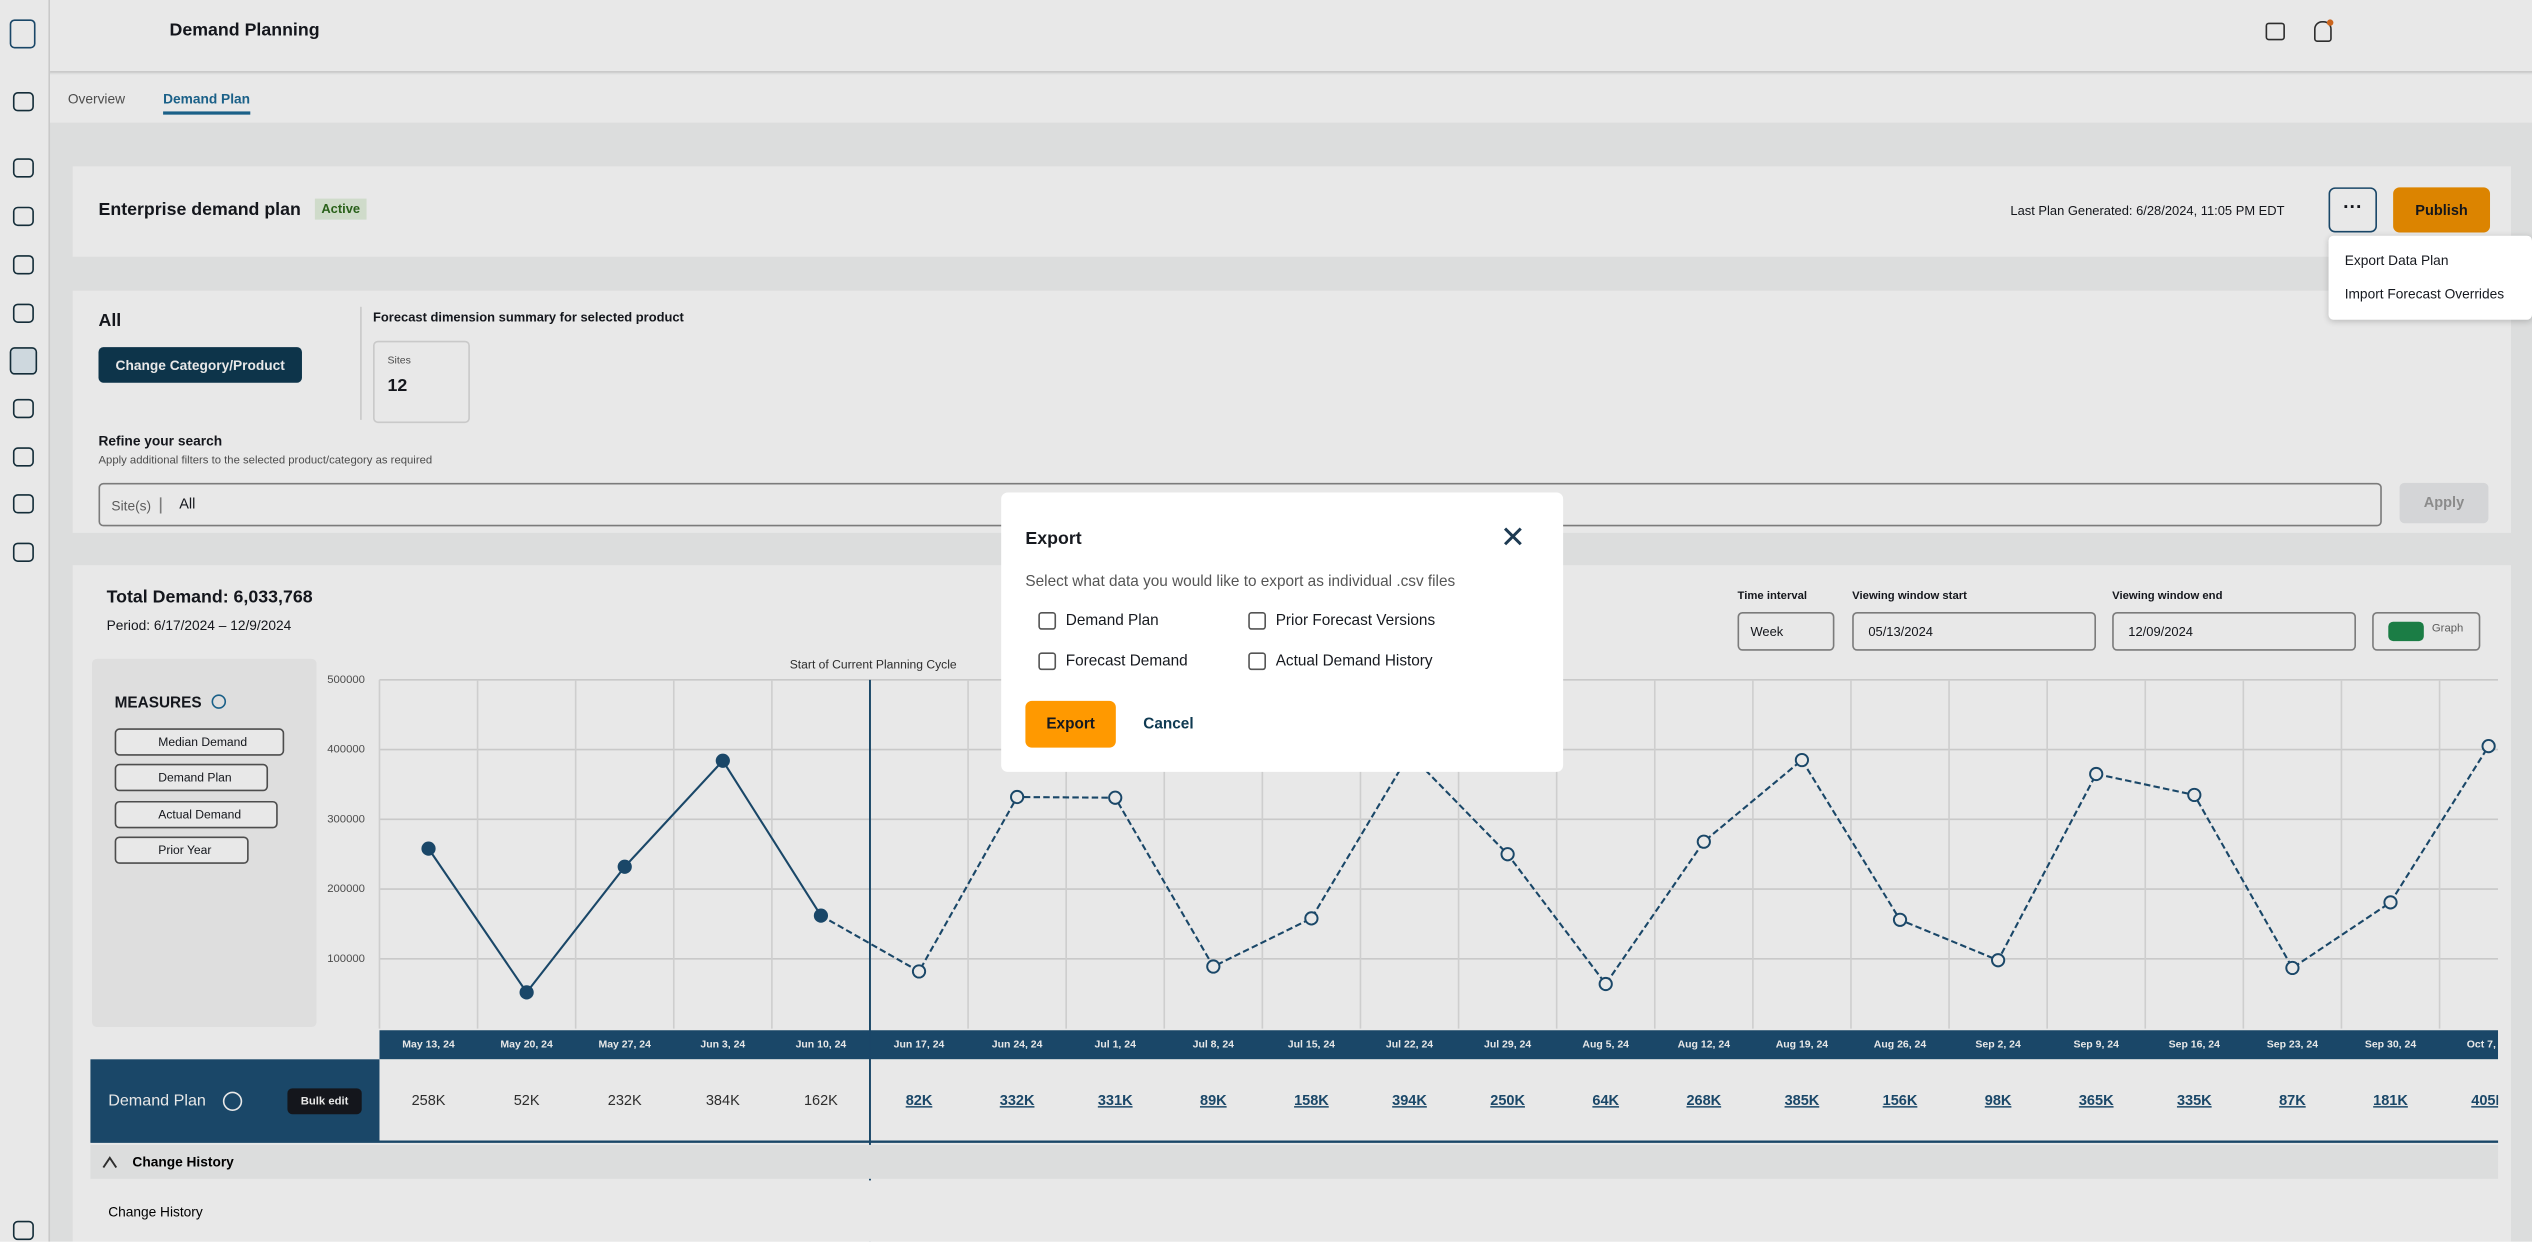 Image resolution: width=2532 pixels, height=1242 pixels. Describe the element at coordinates (96, 98) in the screenshot. I see `tab: Overview` at that location.